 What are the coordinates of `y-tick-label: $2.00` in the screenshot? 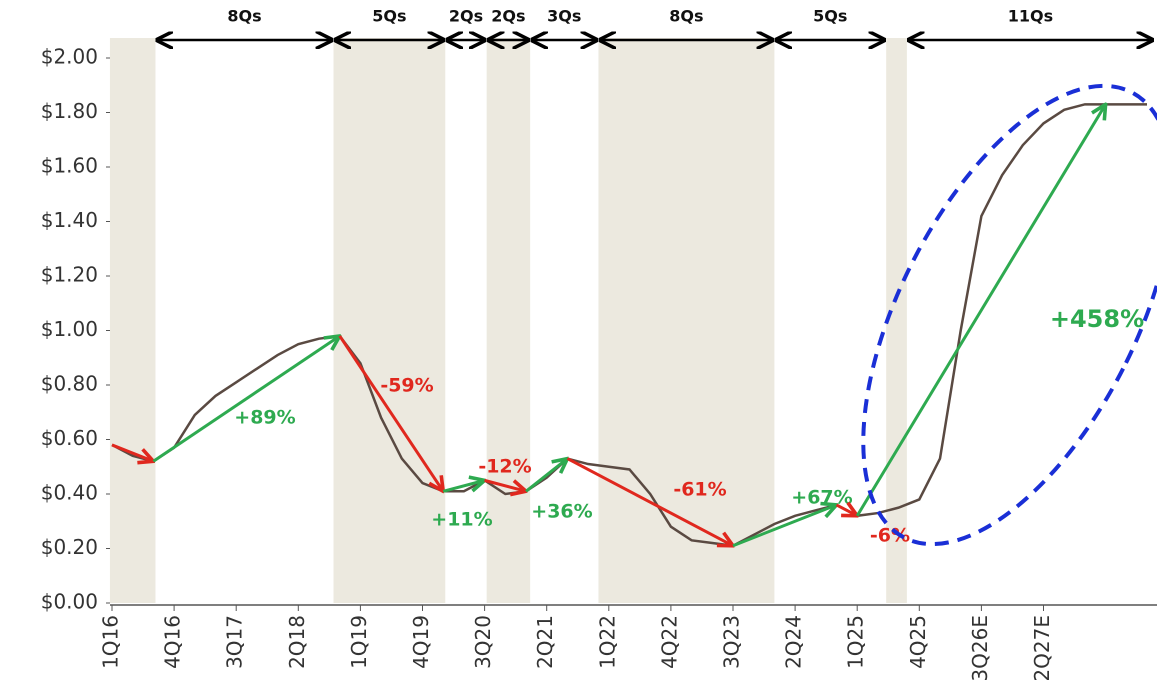 It's located at (69, 57).